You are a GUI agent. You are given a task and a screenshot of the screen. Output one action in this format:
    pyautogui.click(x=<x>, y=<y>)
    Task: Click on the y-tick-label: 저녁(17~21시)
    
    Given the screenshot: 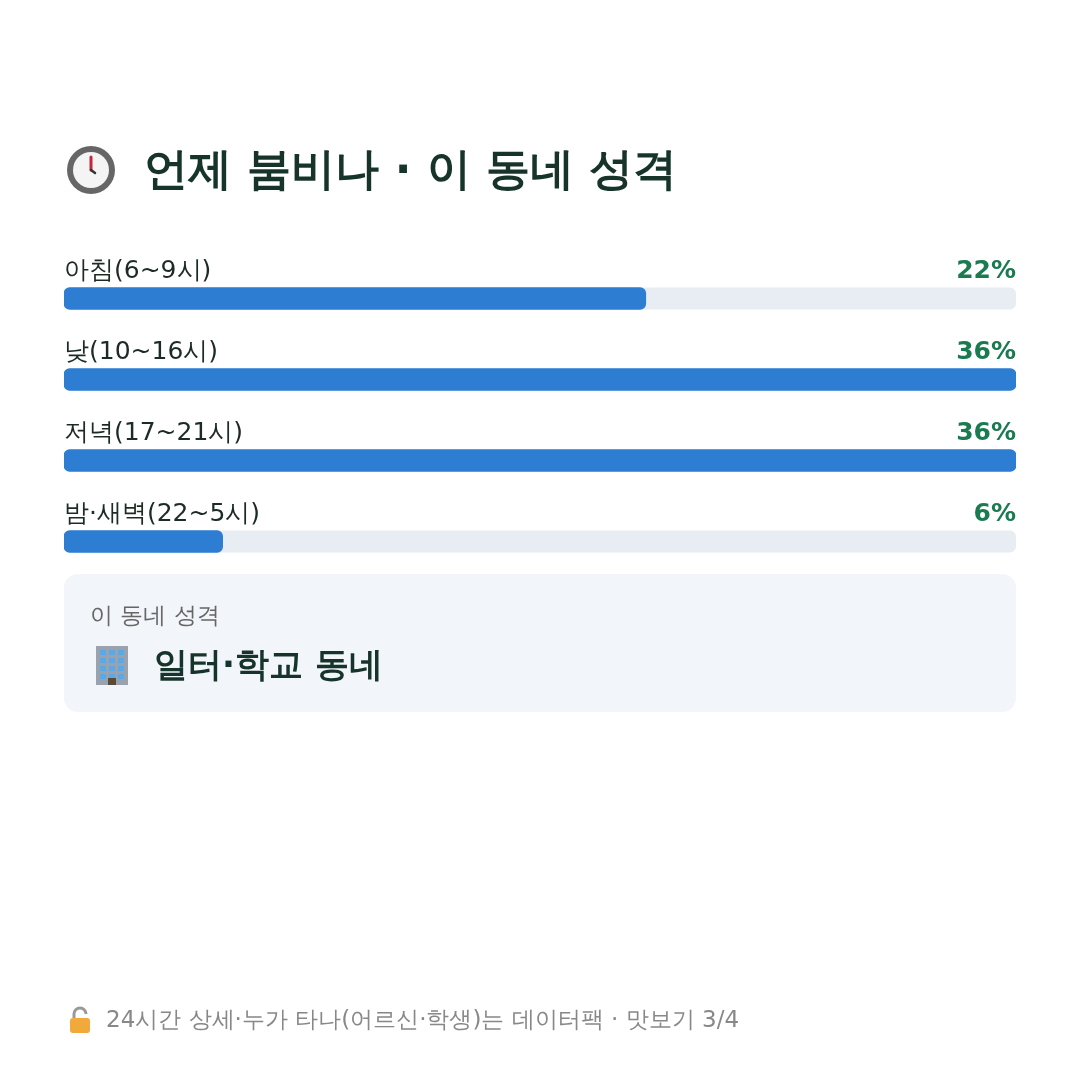 What is the action you would take?
    pyautogui.click(x=154, y=431)
    